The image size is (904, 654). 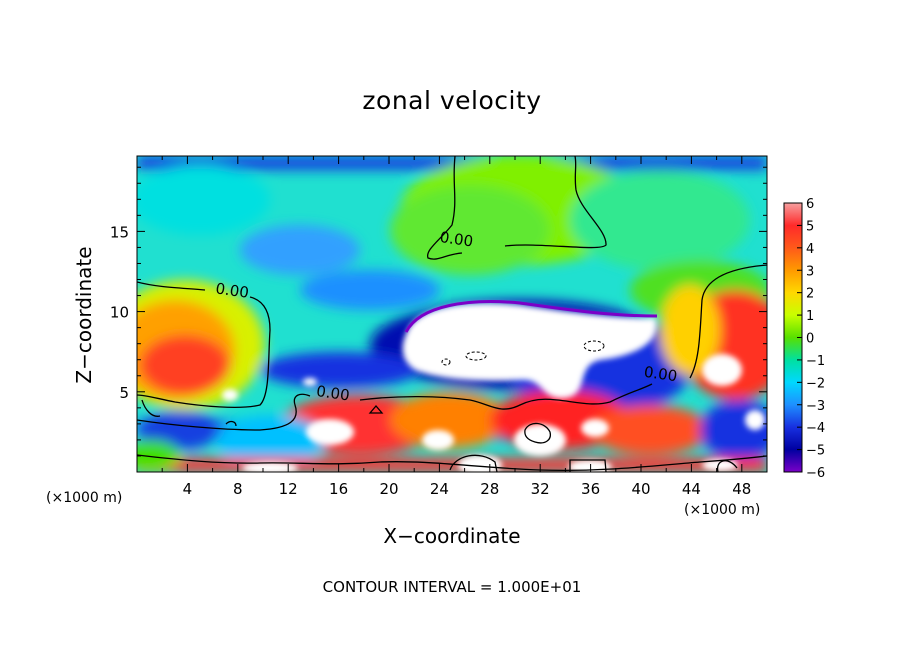 I want to click on colorbar-tick-label: −1, so click(x=815, y=361).